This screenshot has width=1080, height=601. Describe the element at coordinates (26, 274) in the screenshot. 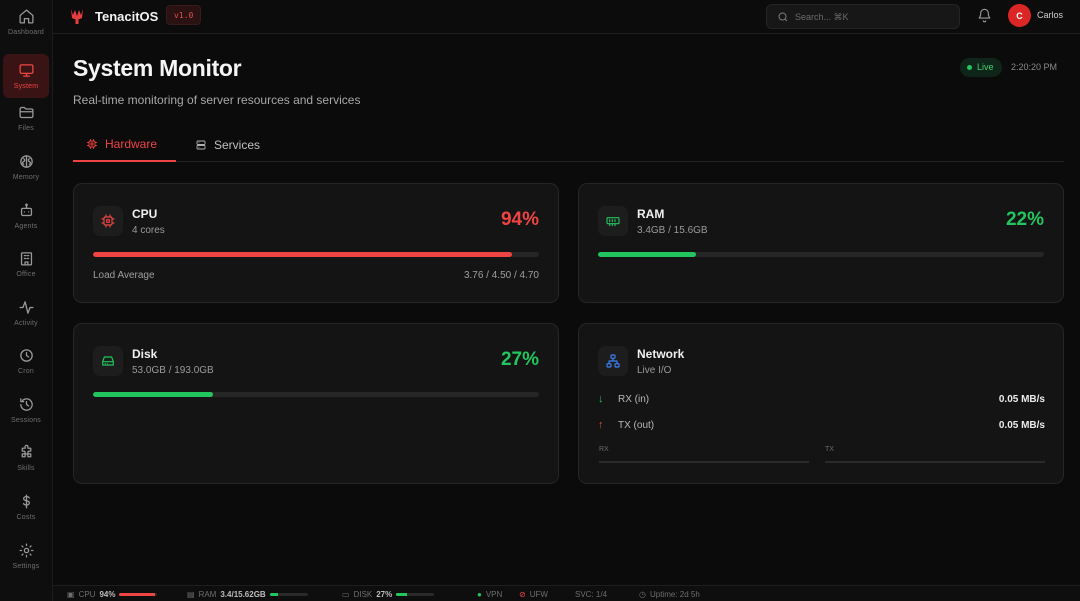

I see `sidebar-item-label: Office` at that location.